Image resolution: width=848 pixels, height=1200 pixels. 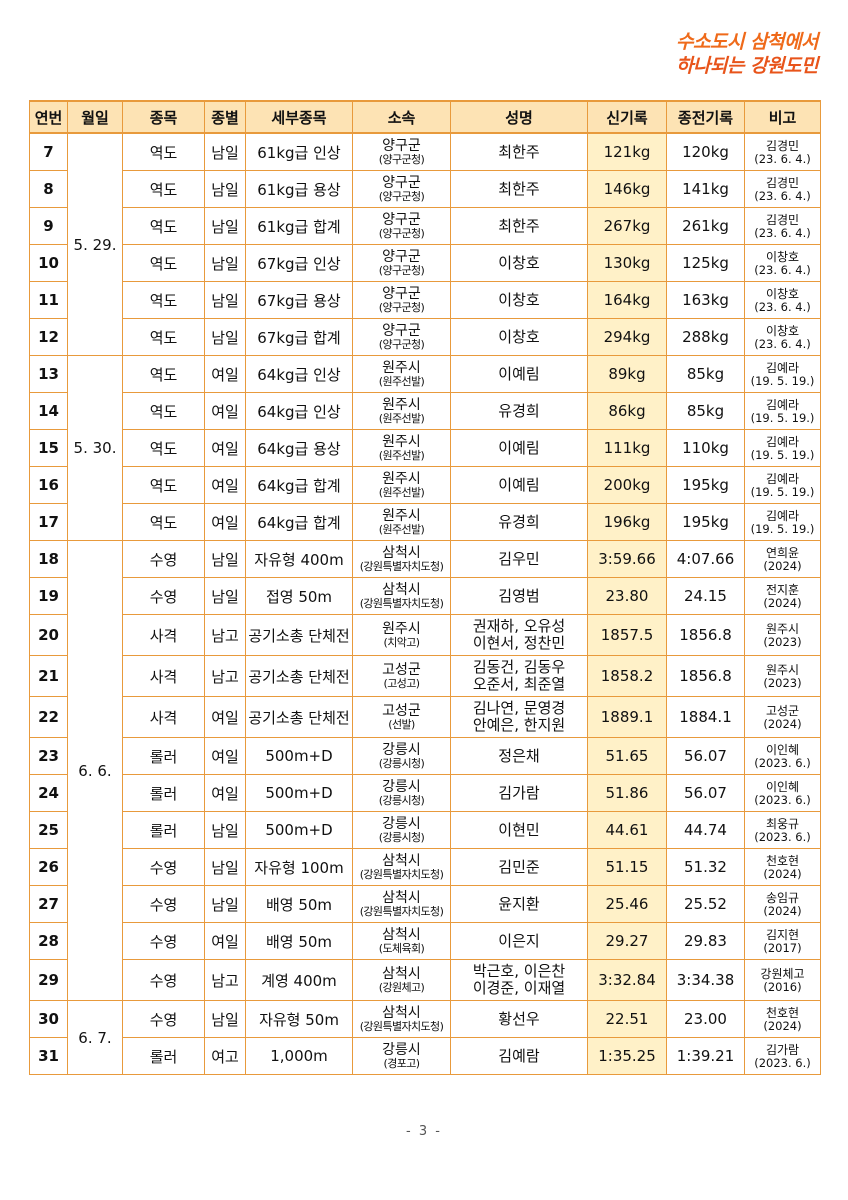 What do you see at coordinates (95, 448) in the screenshot?
I see `row-date: 5. 30.` at bounding box center [95, 448].